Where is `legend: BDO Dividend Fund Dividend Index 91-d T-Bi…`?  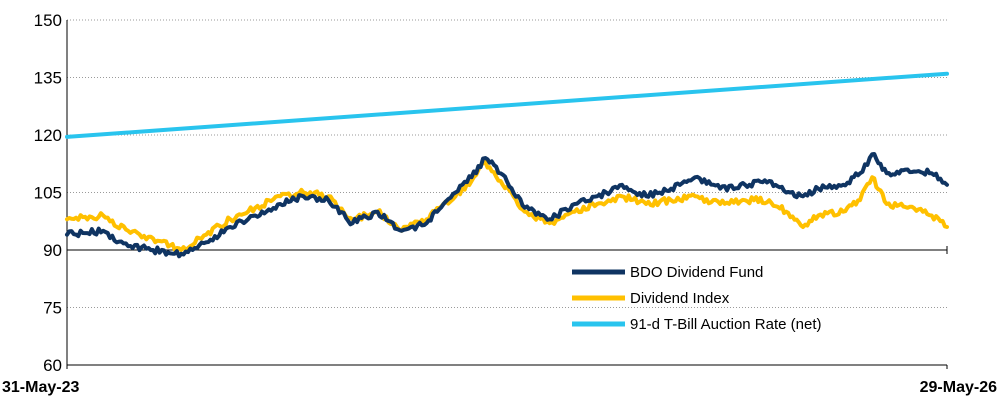
legend: BDO Dividend Fund Dividend Index 91-d T-Bi… is located at coordinates (696, 298).